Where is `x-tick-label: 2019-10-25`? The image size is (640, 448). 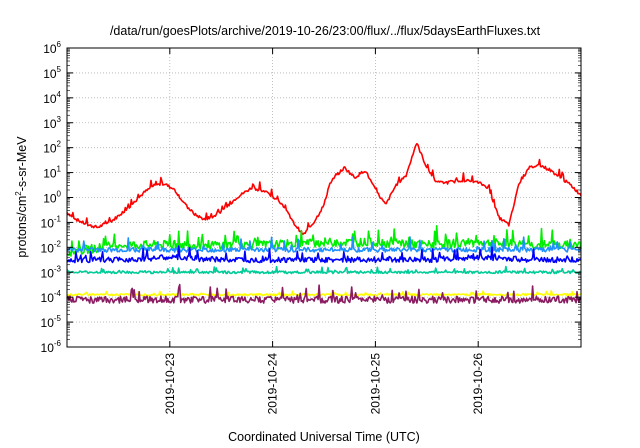
x-tick-label: 2019-10-25 is located at coordinates (375, 384).